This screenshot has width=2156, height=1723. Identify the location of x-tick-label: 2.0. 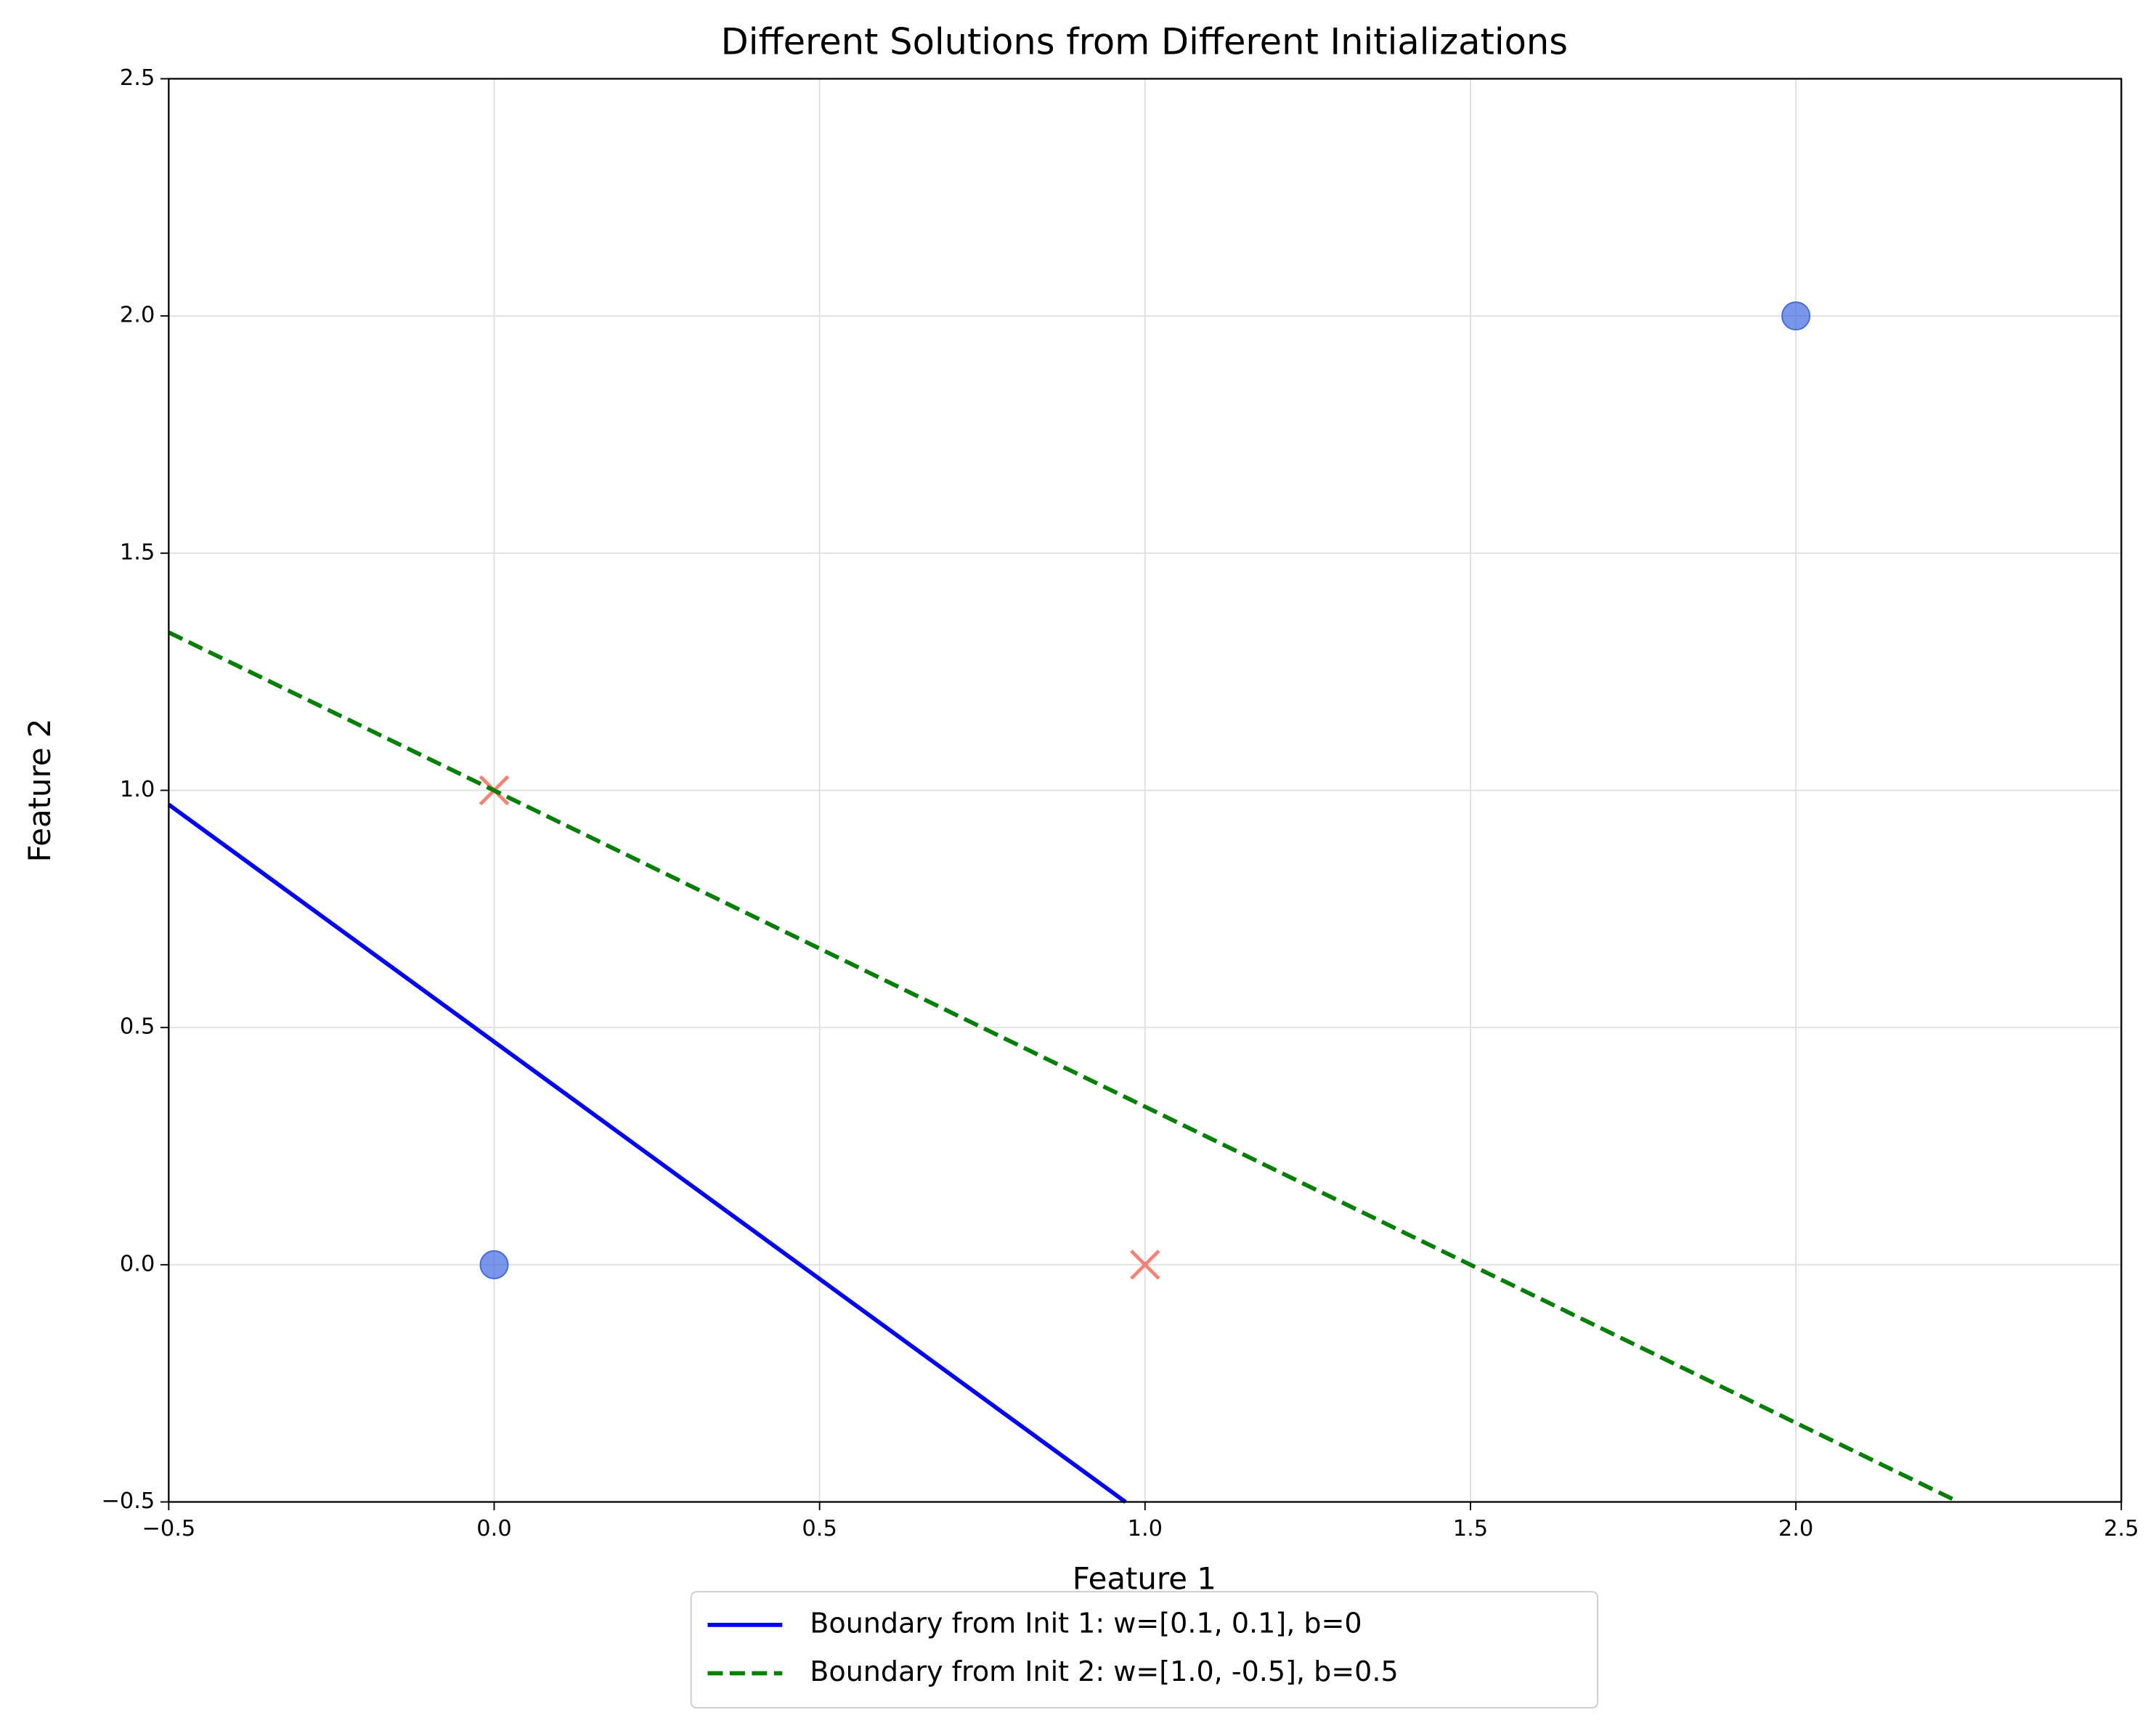
(1795, 1528).